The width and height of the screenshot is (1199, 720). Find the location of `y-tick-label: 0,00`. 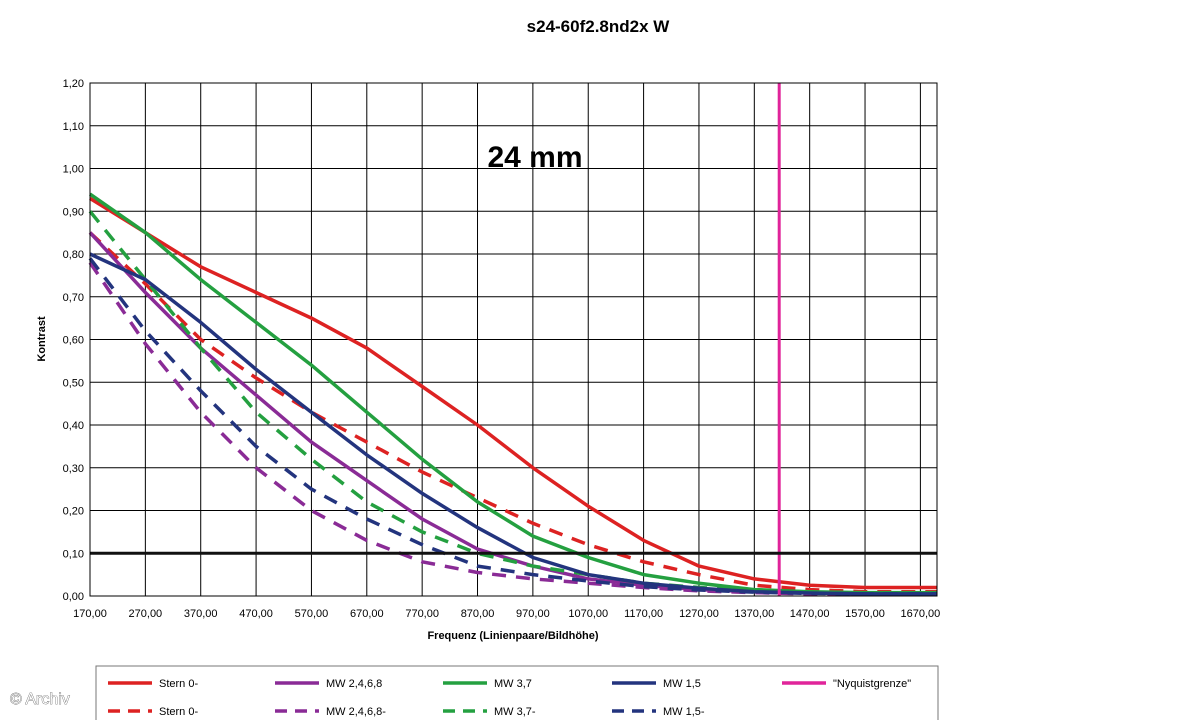

y-tick-label: 0,00 is located at coordinates (73, 597).